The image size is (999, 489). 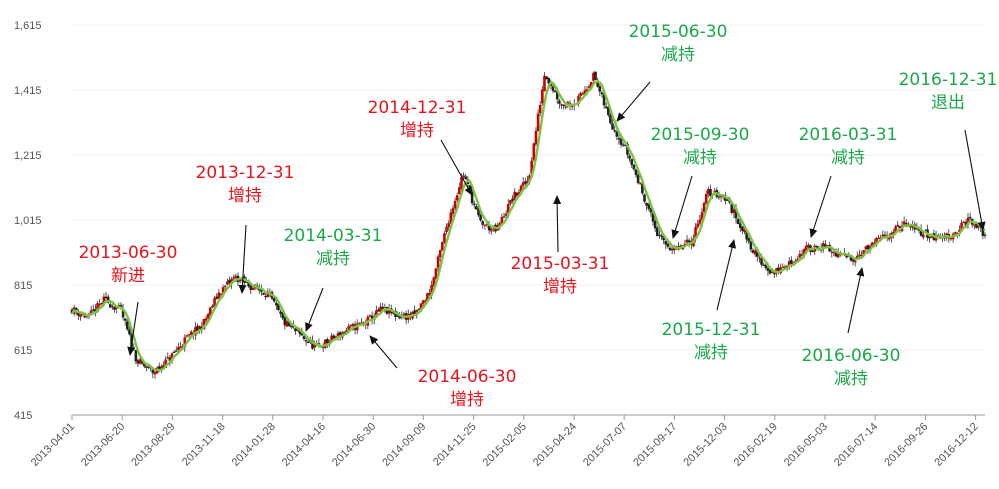 I want to click on annotation-date: 2013-06-30, so click(x=128, y=253).